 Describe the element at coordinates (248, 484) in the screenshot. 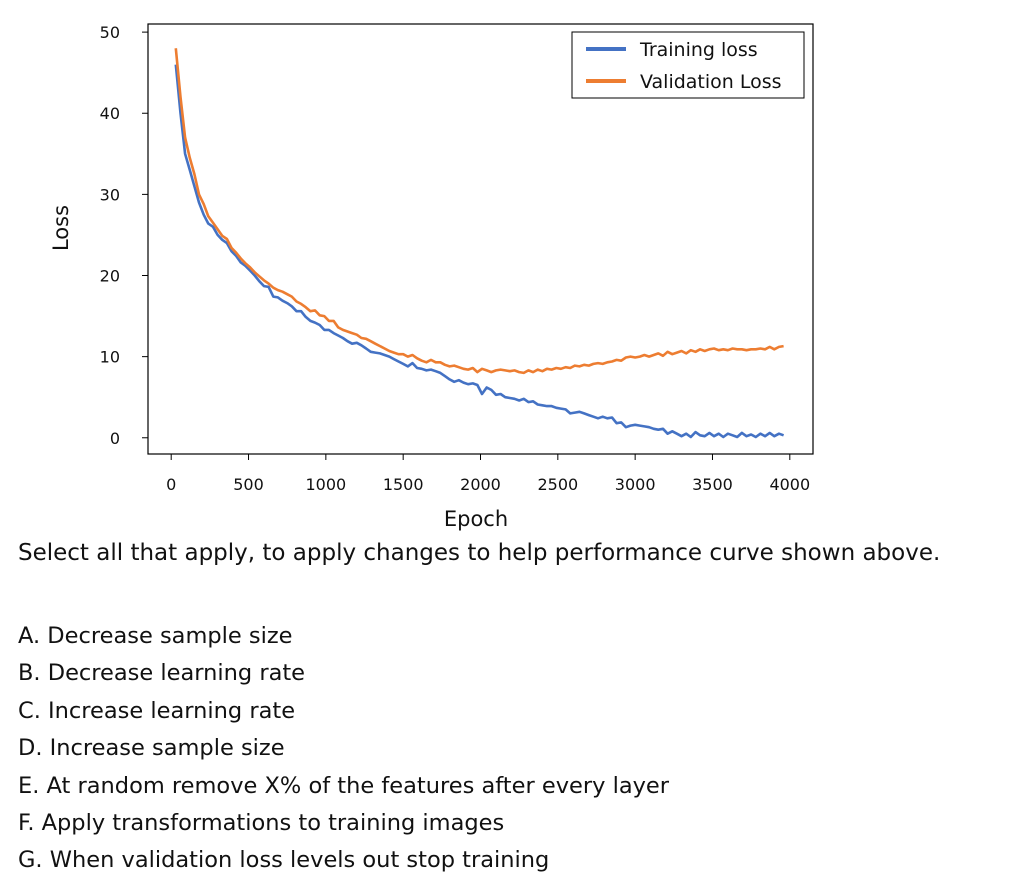

I see `x-tick-label: 500` at that location.